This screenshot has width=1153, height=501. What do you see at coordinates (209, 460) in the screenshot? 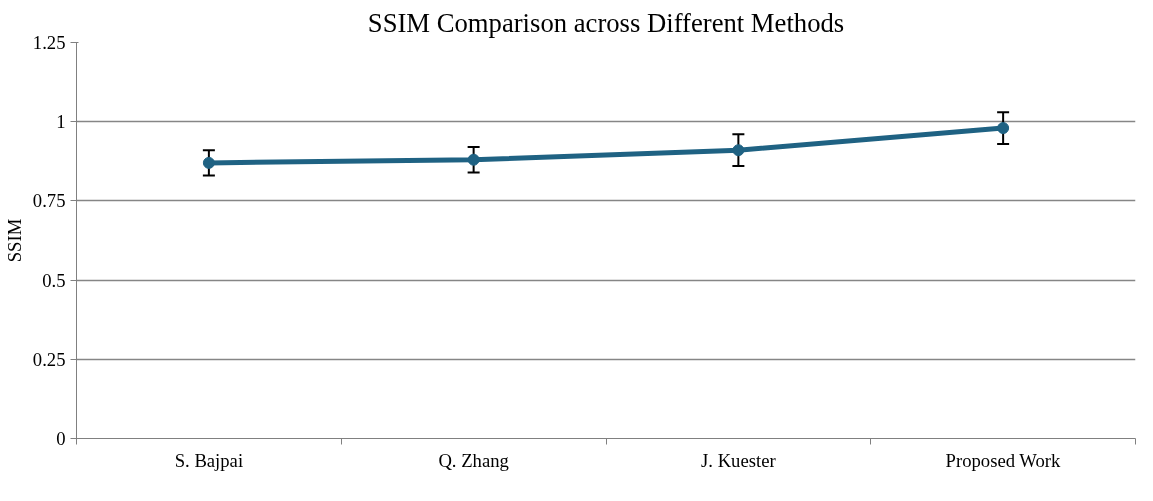
I see `x-tick-label: S. Bajpai` at bounding box center [209, 460].